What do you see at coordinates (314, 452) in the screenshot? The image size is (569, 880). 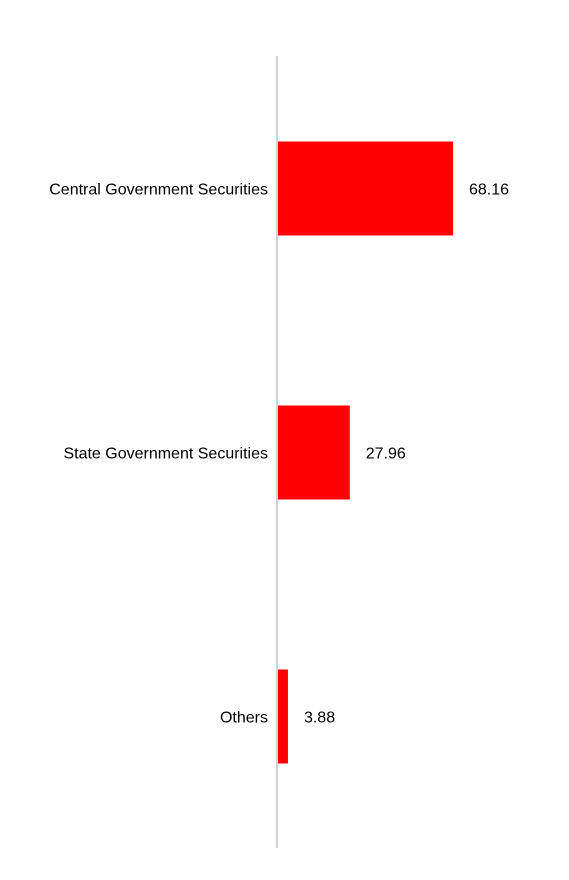 I see `bar-state-government-securities` at bounding box center [314, 452].